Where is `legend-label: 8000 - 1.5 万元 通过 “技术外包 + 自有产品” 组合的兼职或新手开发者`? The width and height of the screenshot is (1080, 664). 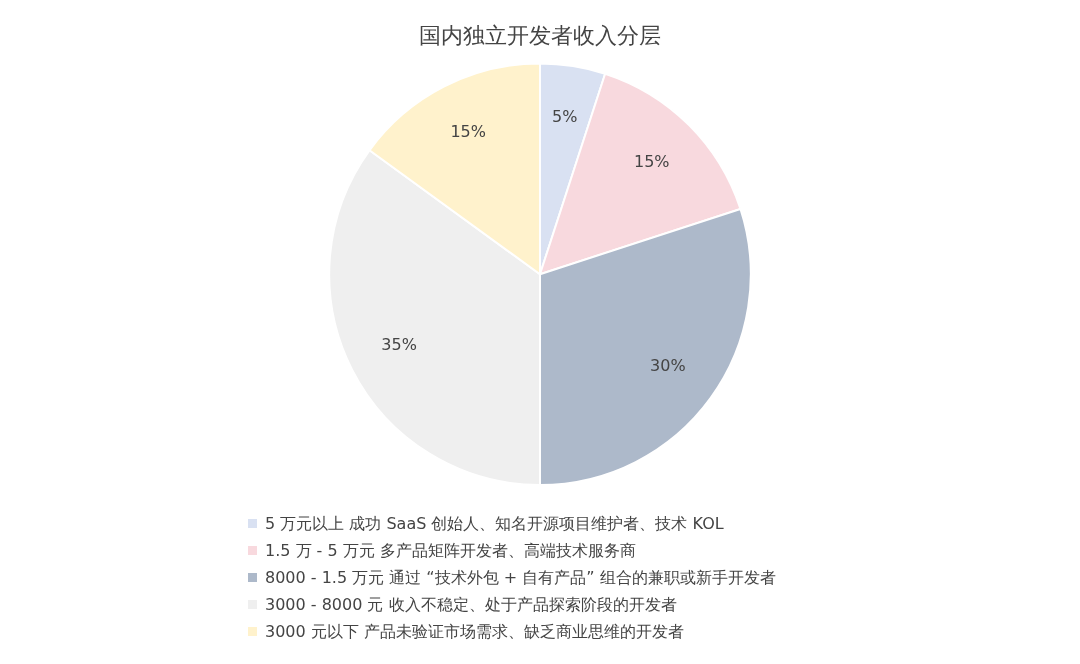 legend-label: 8000 - 1.5 万元 通过 “技术外包 + 自有产品” 组合的兼职或新手开发者 is located at coordinates (520, 578).